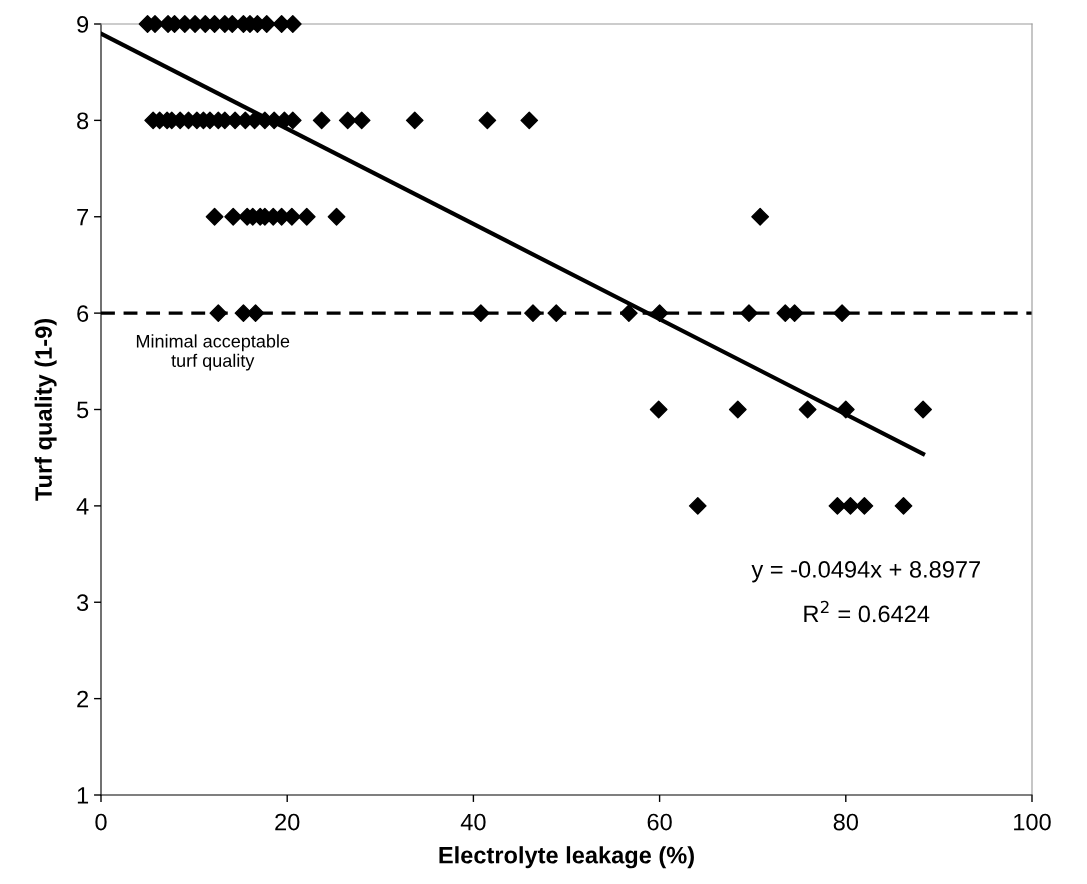 This screenshot has height=884, width=1087. What do you see at coordinates (867, 611) in the screenshot?
I see `annotation: R$^{2}$ = 0.6424` at bounding box center [867, 611].